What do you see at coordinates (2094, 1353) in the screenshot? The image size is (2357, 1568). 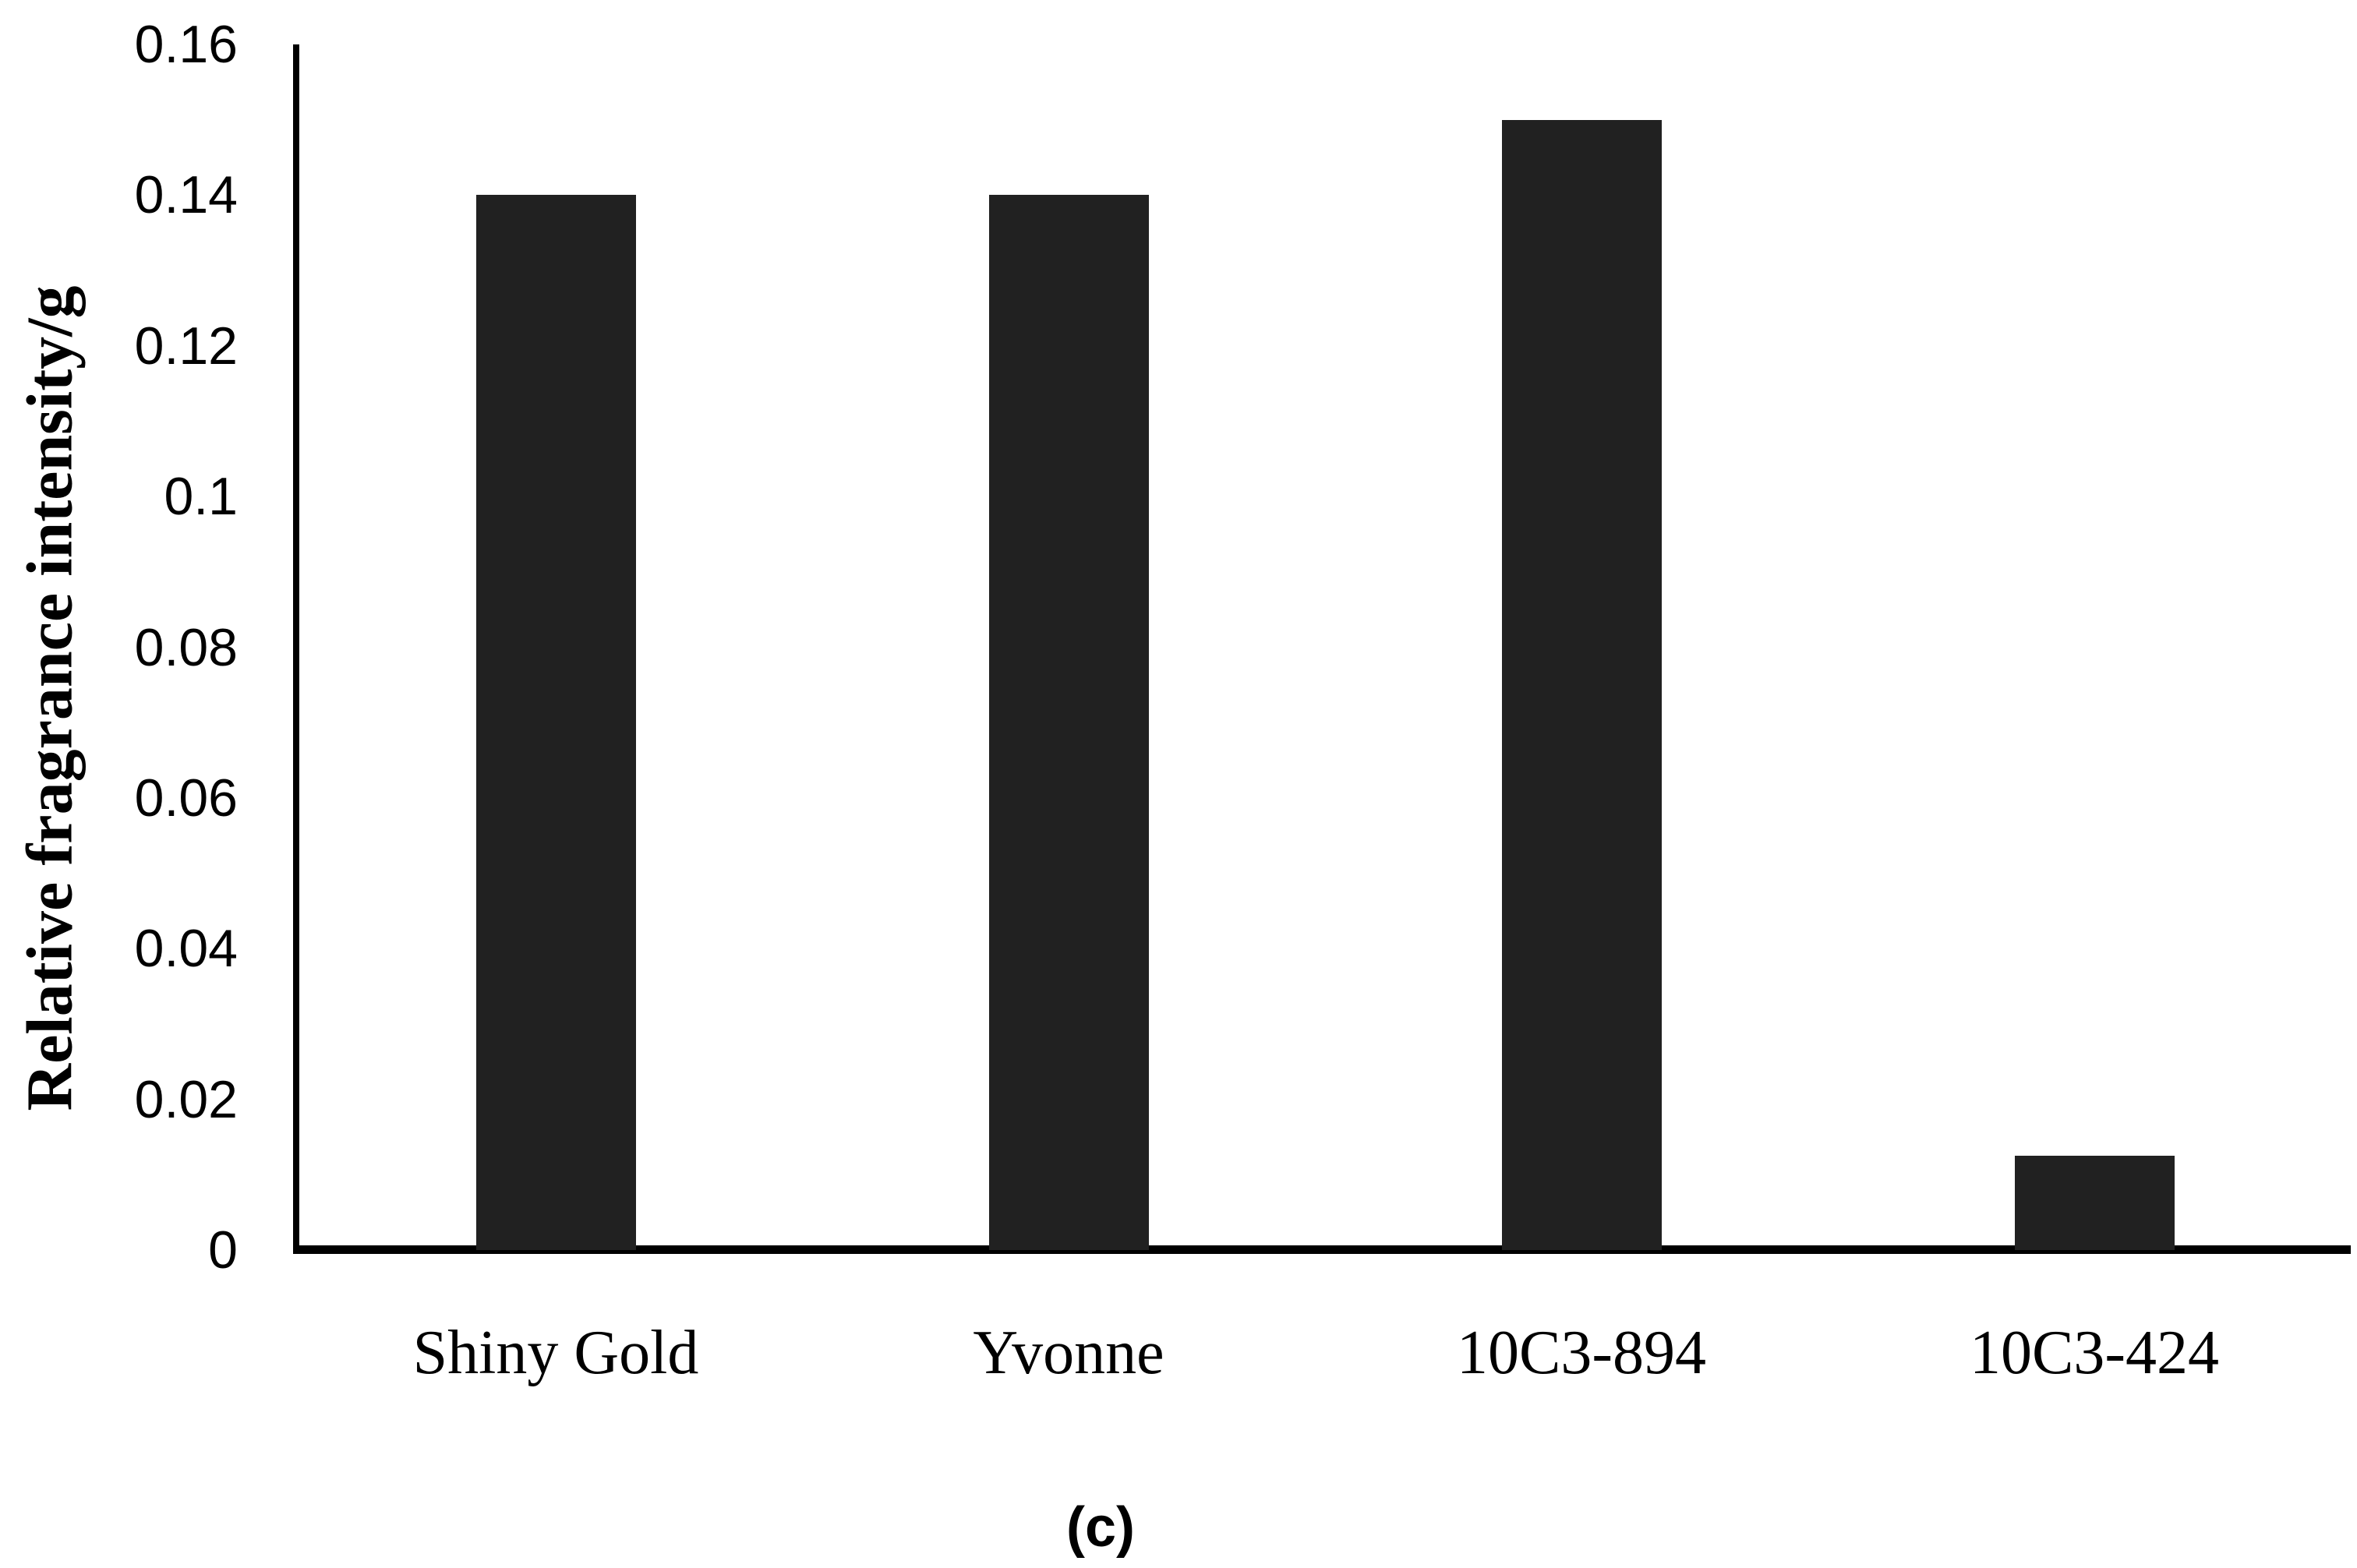 I see `x-category-label: 10C3-424` at bounding box center [2094, 1353].